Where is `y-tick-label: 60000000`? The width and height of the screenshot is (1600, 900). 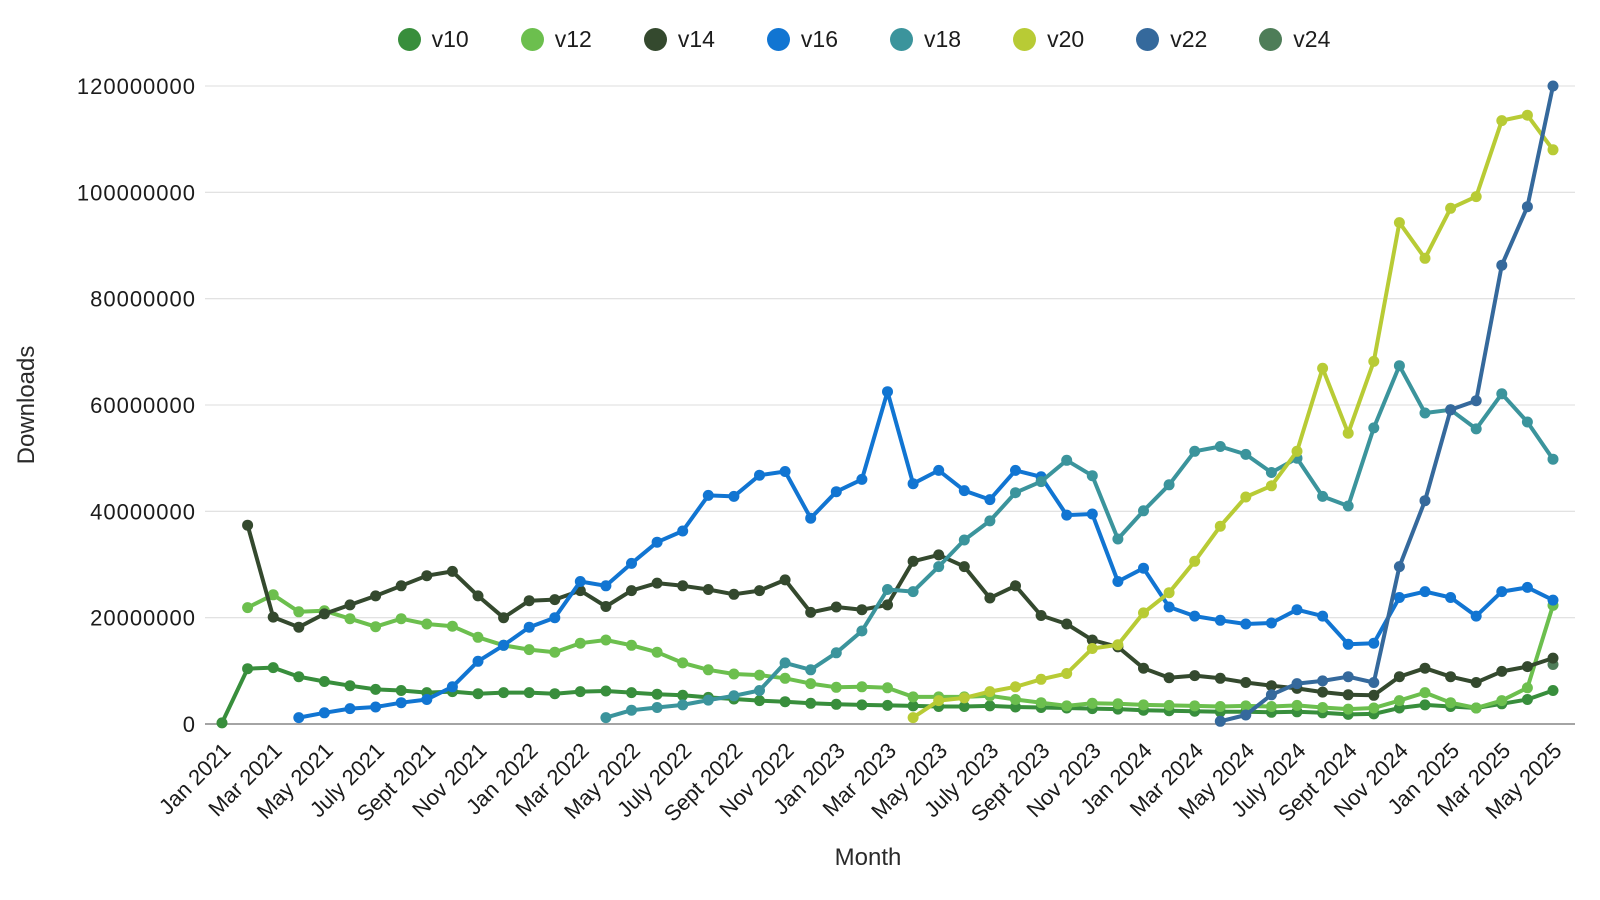 y-tick-label: 60000000 is located at coordinates (143, 405).